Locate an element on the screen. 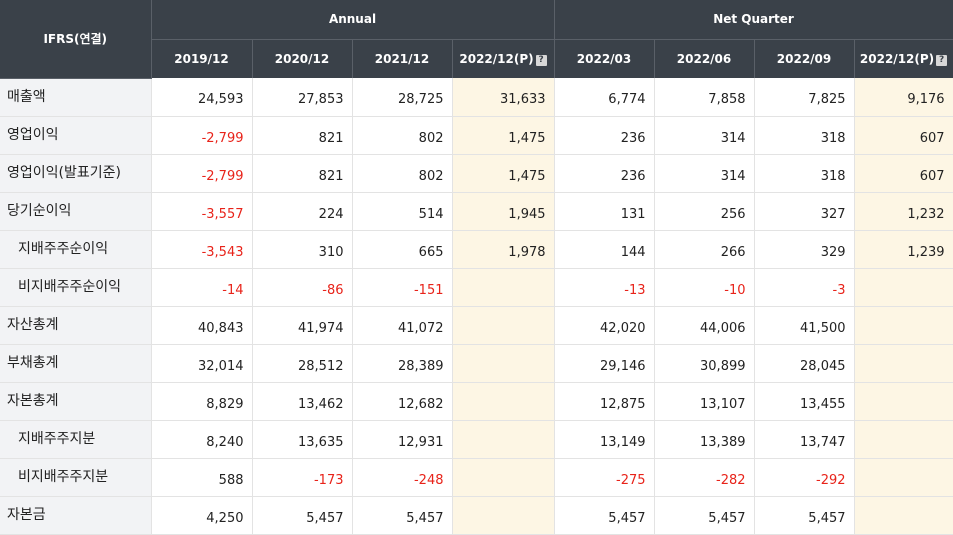 The height and width of the screenshot is (535, 953). value-cell: -14 is located at coordinates (202, 287).